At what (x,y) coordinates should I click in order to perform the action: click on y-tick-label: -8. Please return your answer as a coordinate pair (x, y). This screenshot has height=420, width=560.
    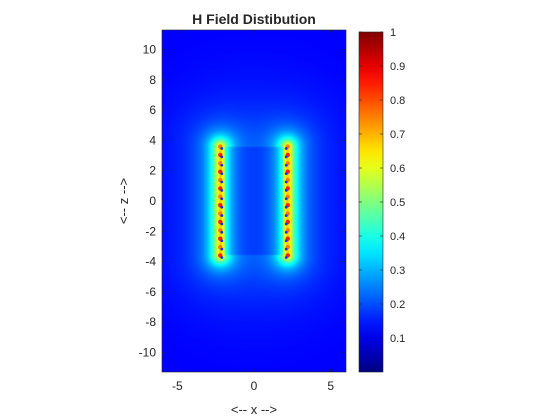
    Looking at the image, I should click on (150, 322).